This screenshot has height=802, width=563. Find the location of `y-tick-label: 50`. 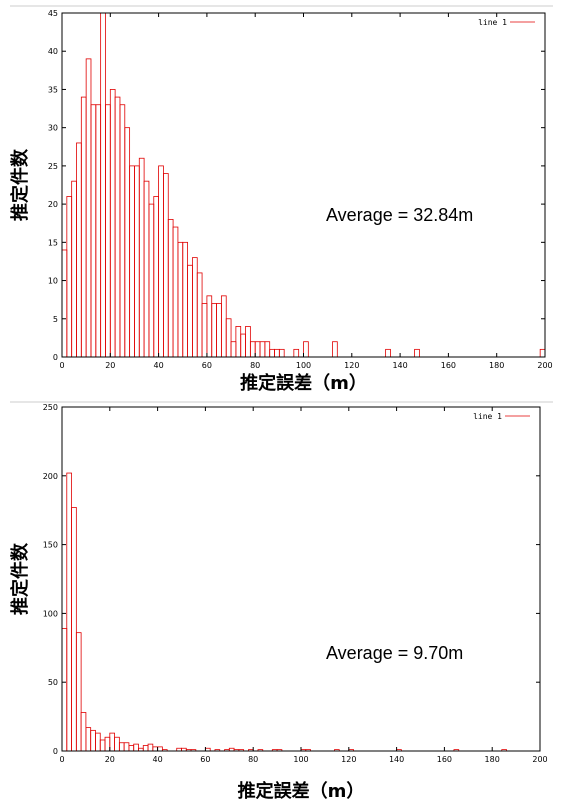

y-tick-label: 50 is located at coordinates (53, 682).